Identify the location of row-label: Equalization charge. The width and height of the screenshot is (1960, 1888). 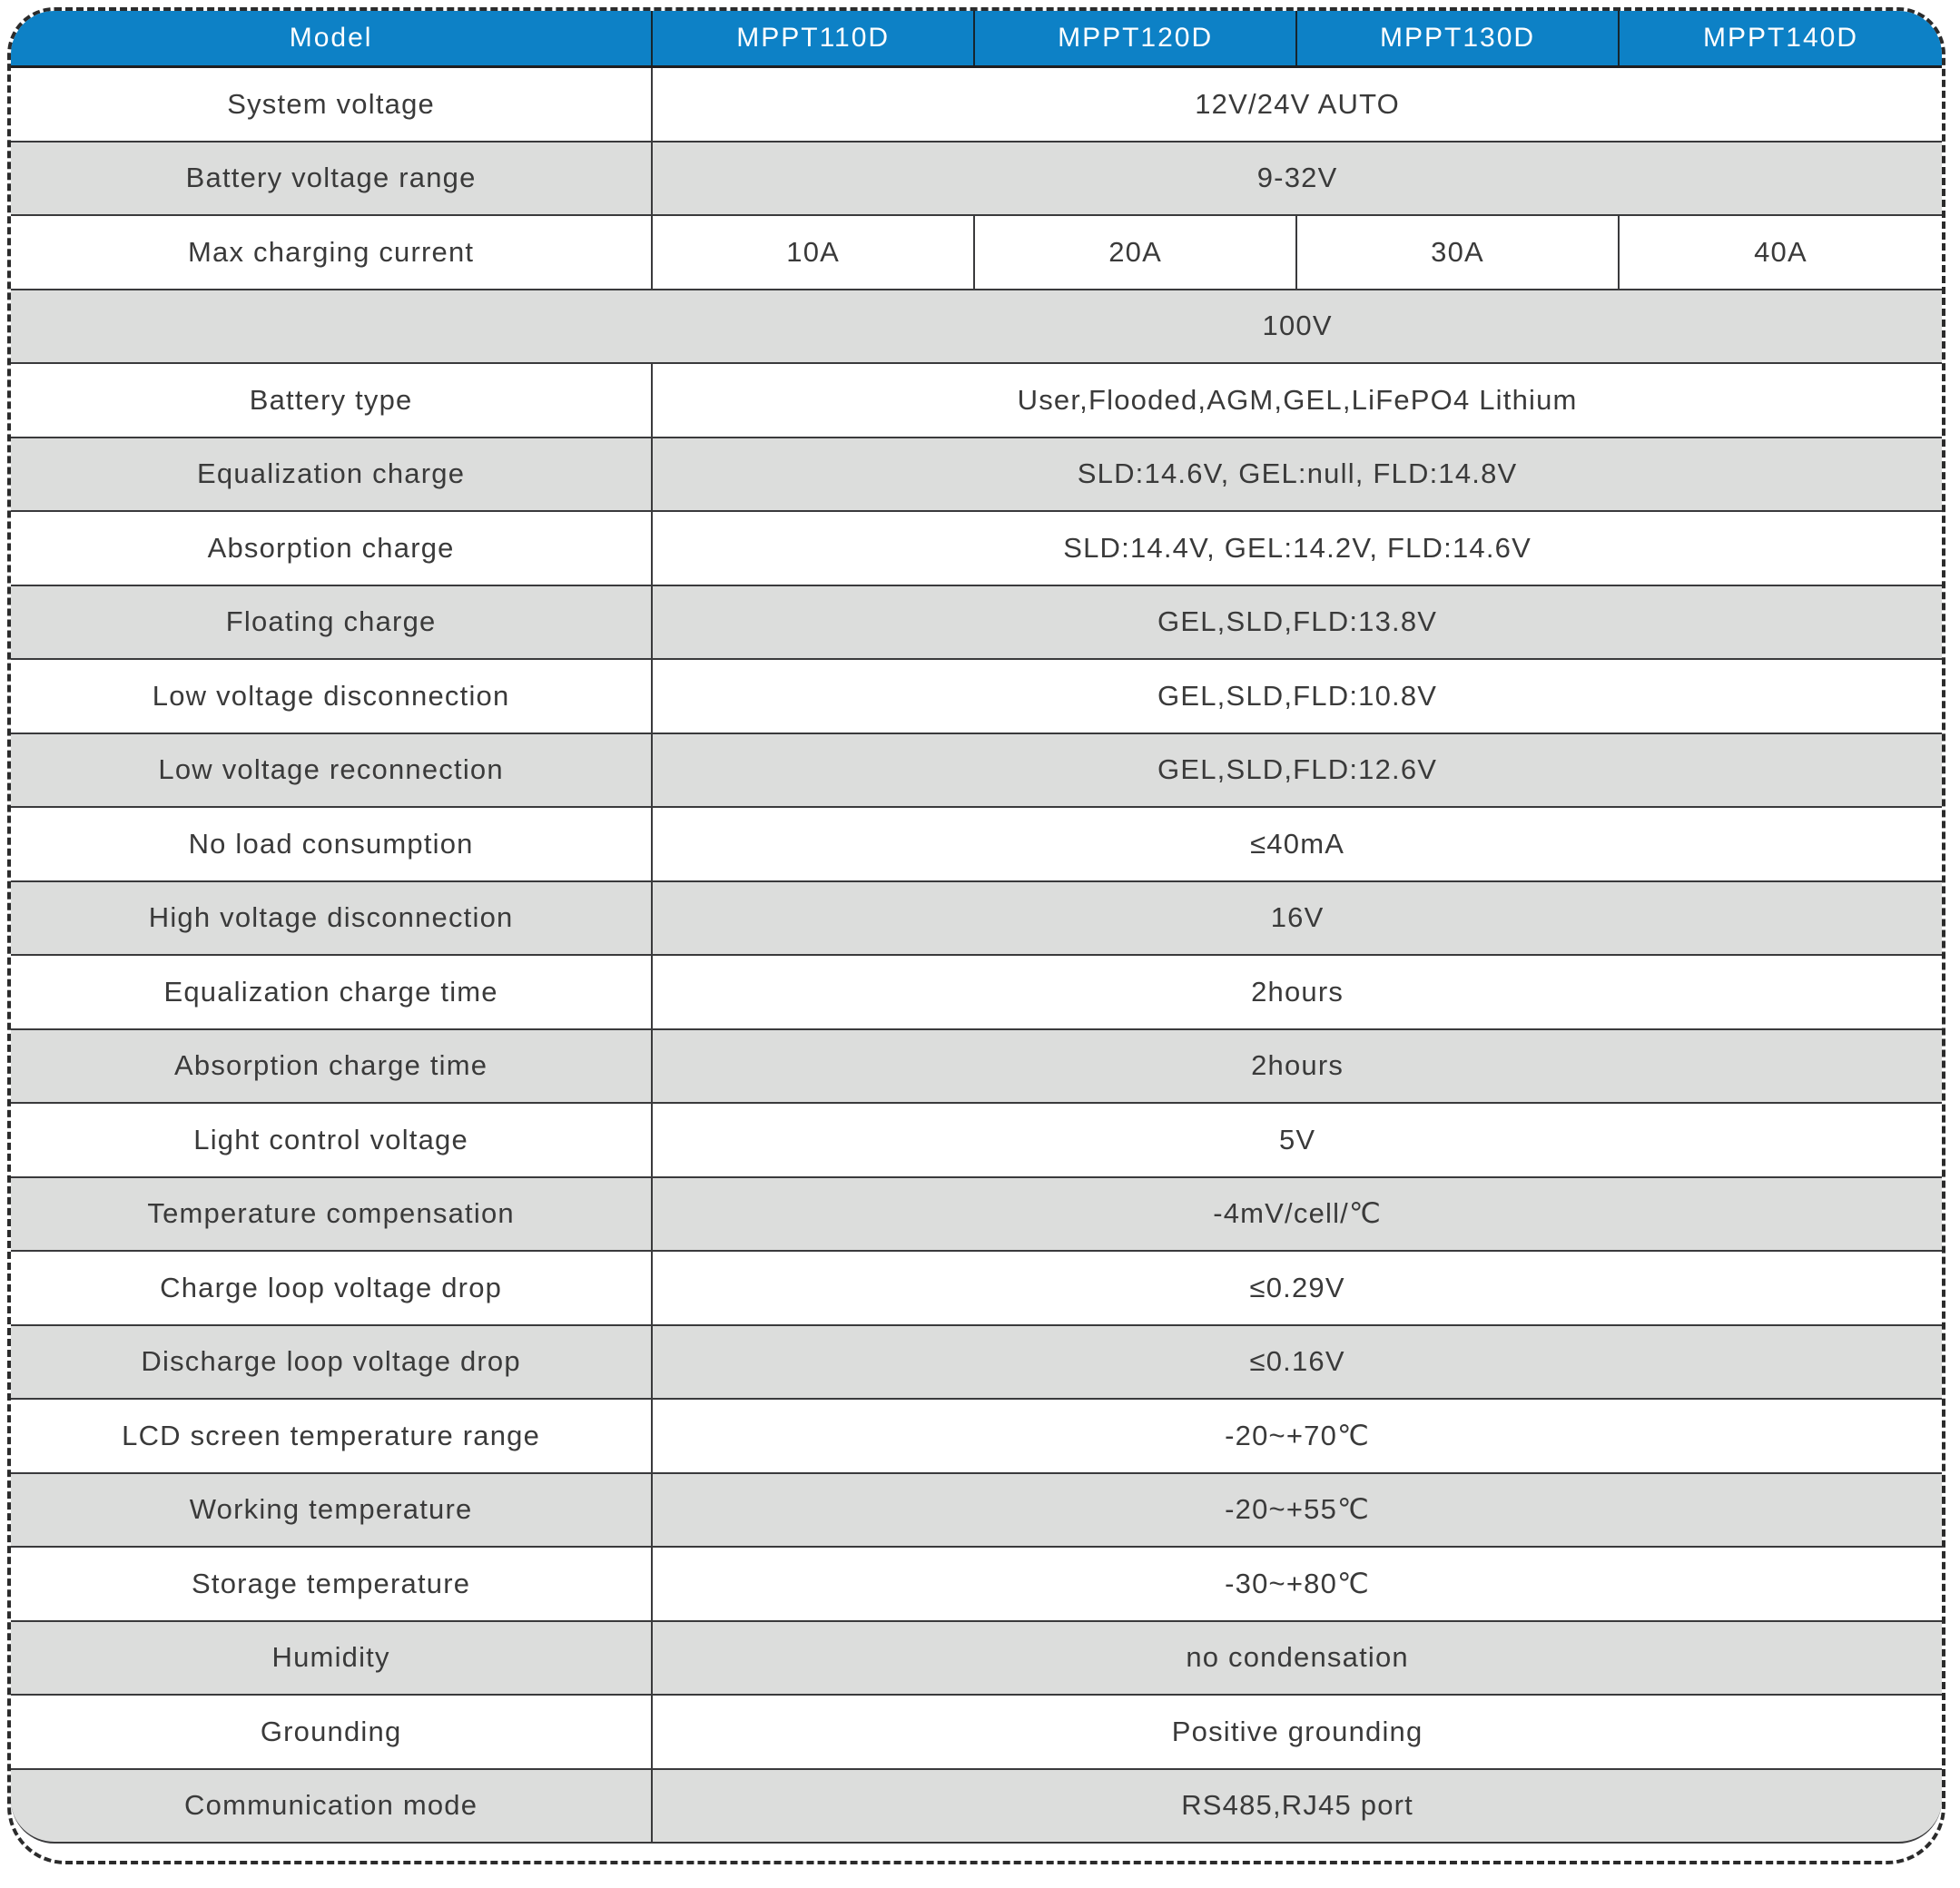
(333, 474).